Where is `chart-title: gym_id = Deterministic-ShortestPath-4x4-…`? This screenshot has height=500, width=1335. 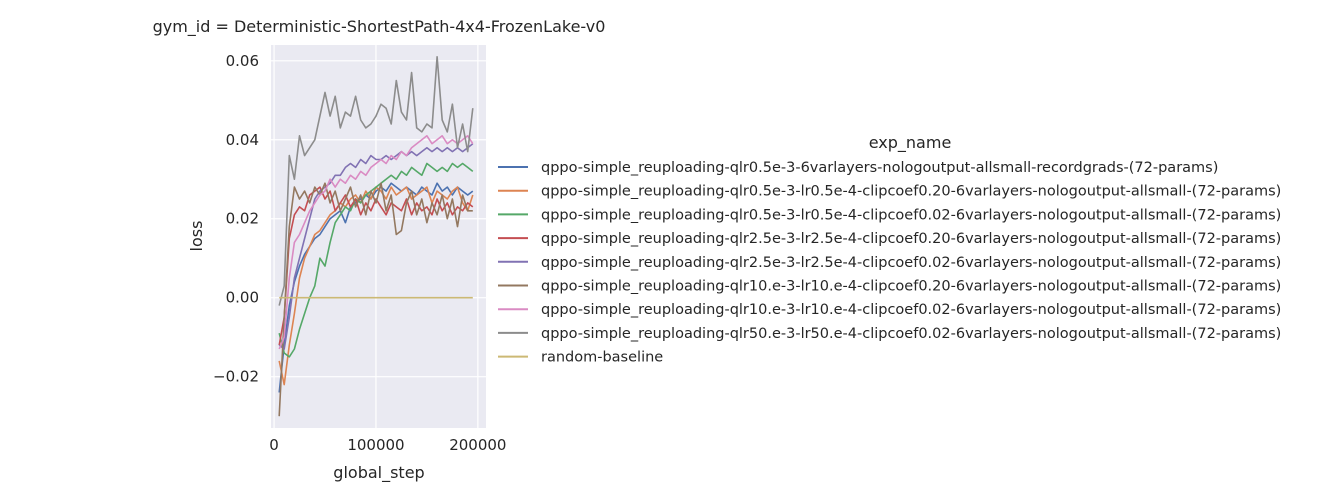
chart-title: gym_id = Deterministic-ShortestPath-4x4-… is located at coordinates (379, 27).